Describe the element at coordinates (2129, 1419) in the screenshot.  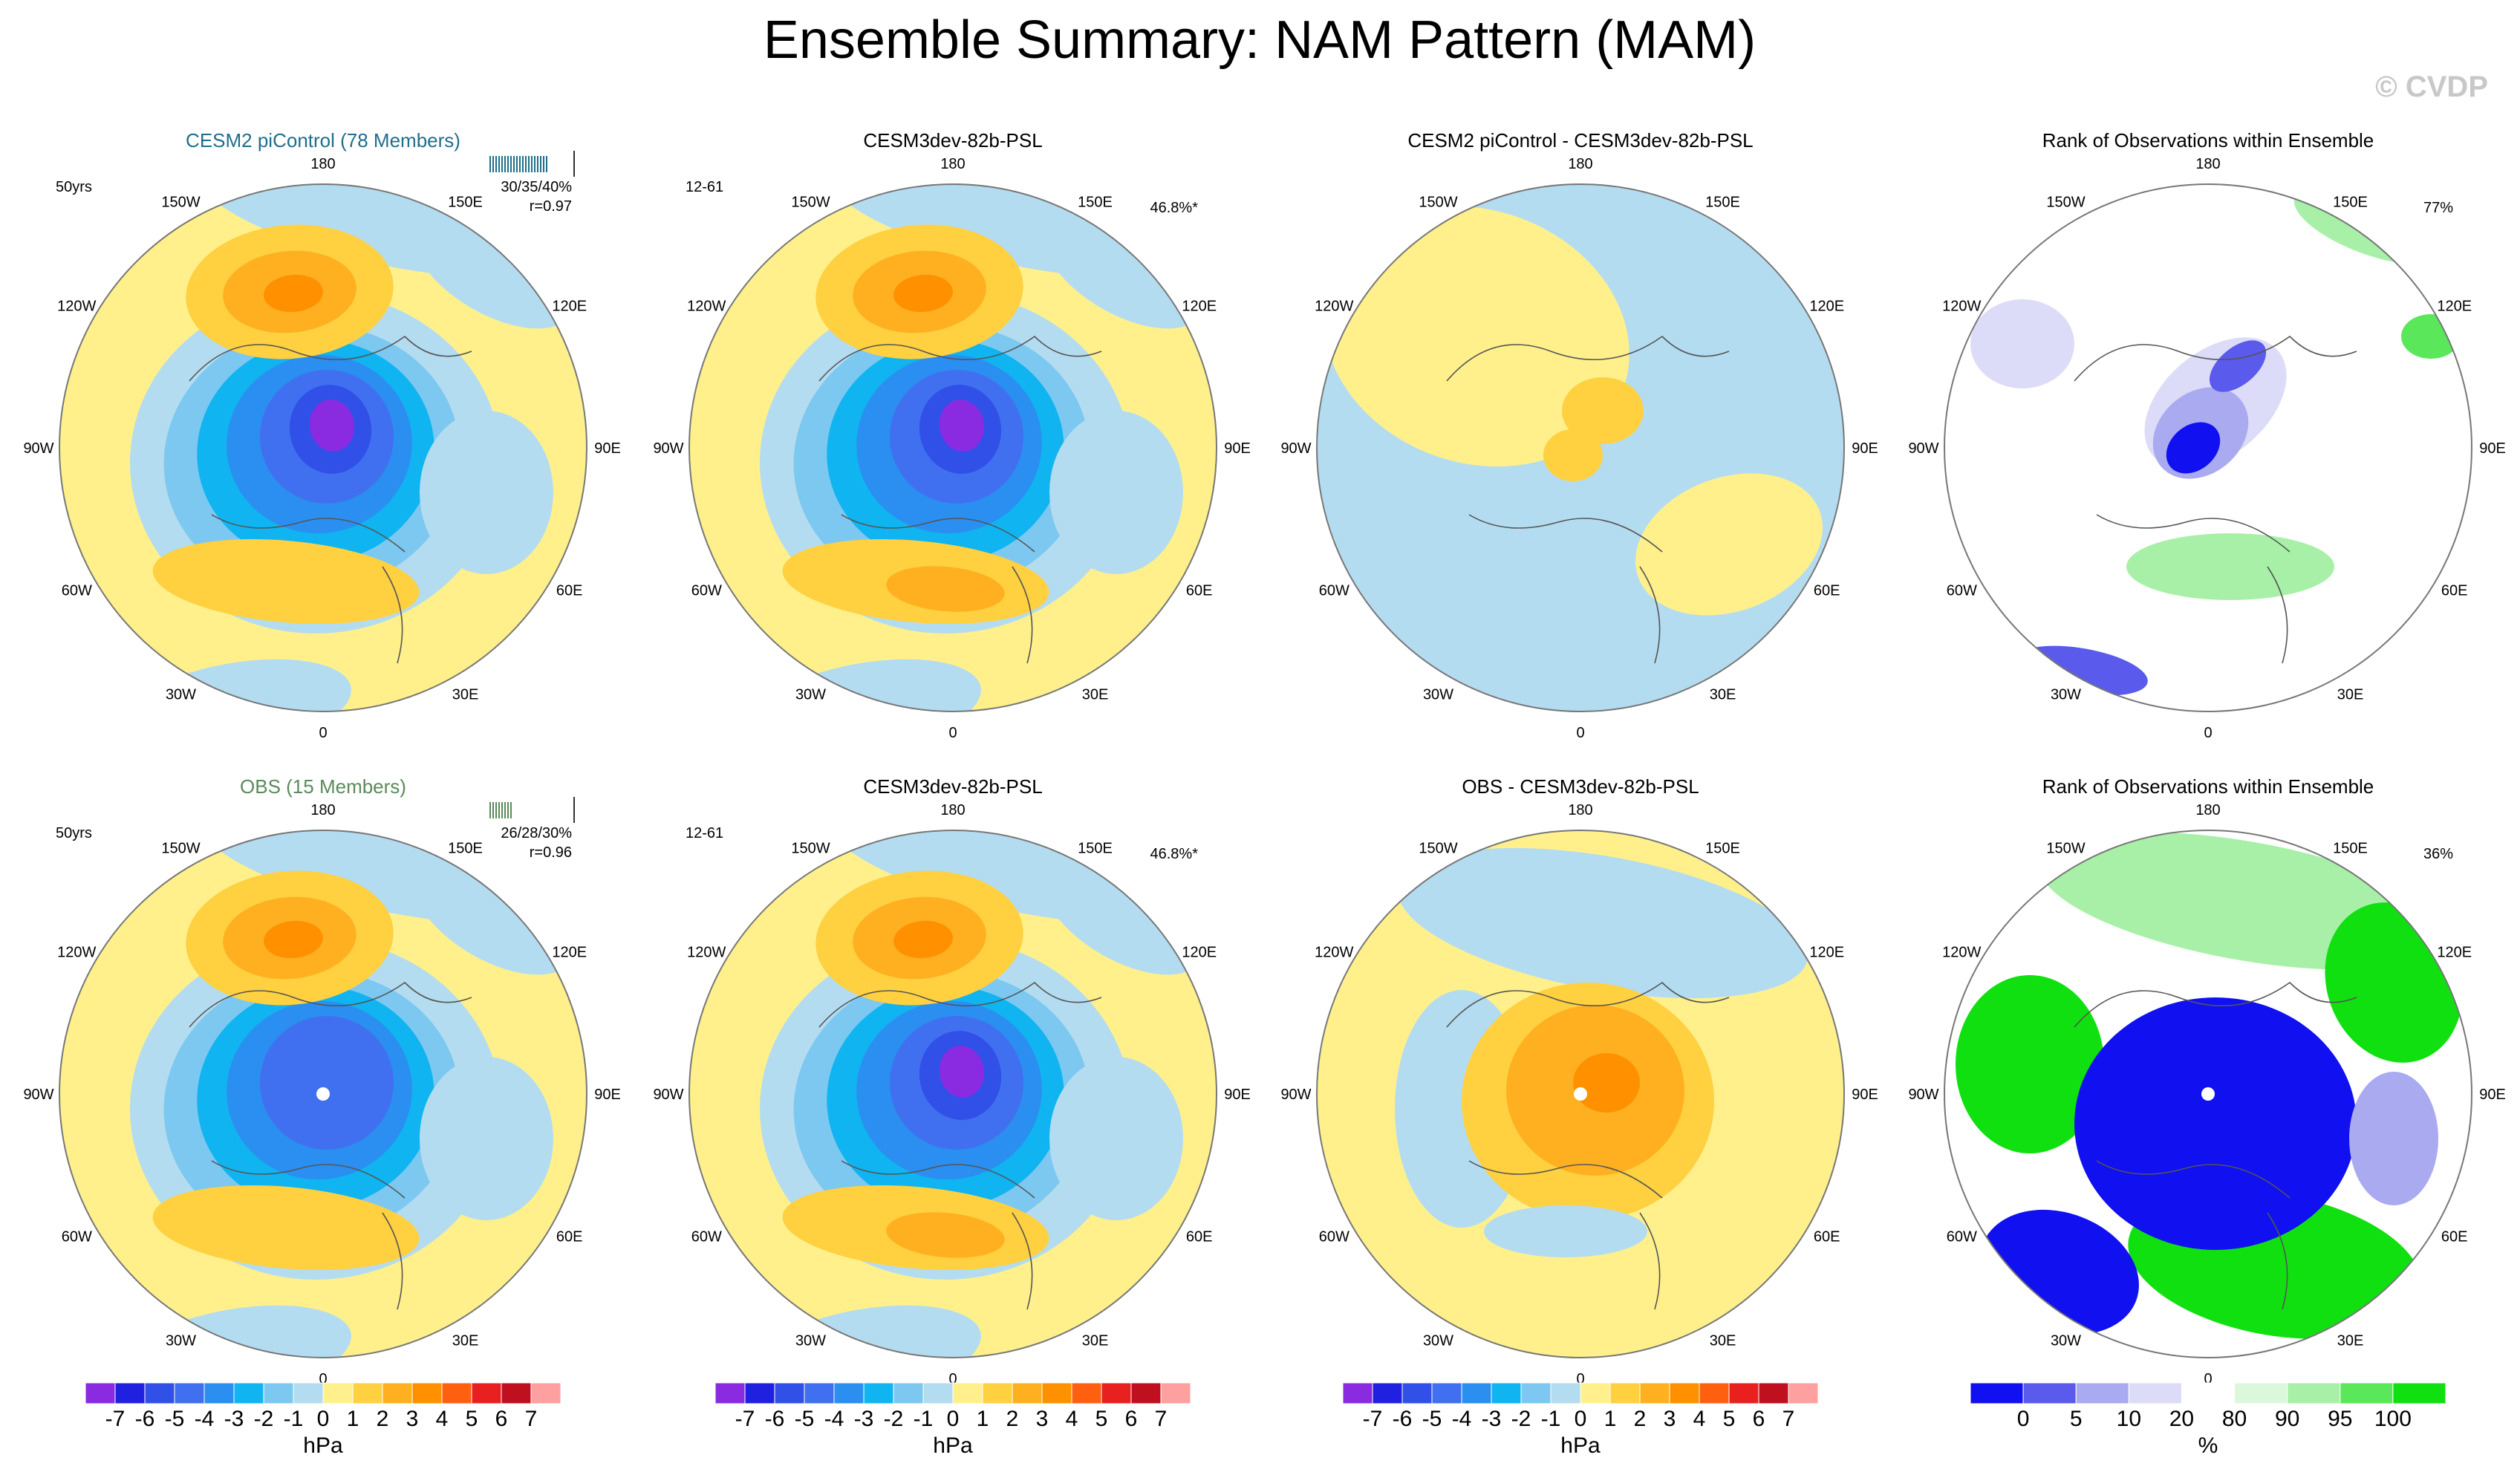
I see `colorbar-tick-label: 10` at that location.